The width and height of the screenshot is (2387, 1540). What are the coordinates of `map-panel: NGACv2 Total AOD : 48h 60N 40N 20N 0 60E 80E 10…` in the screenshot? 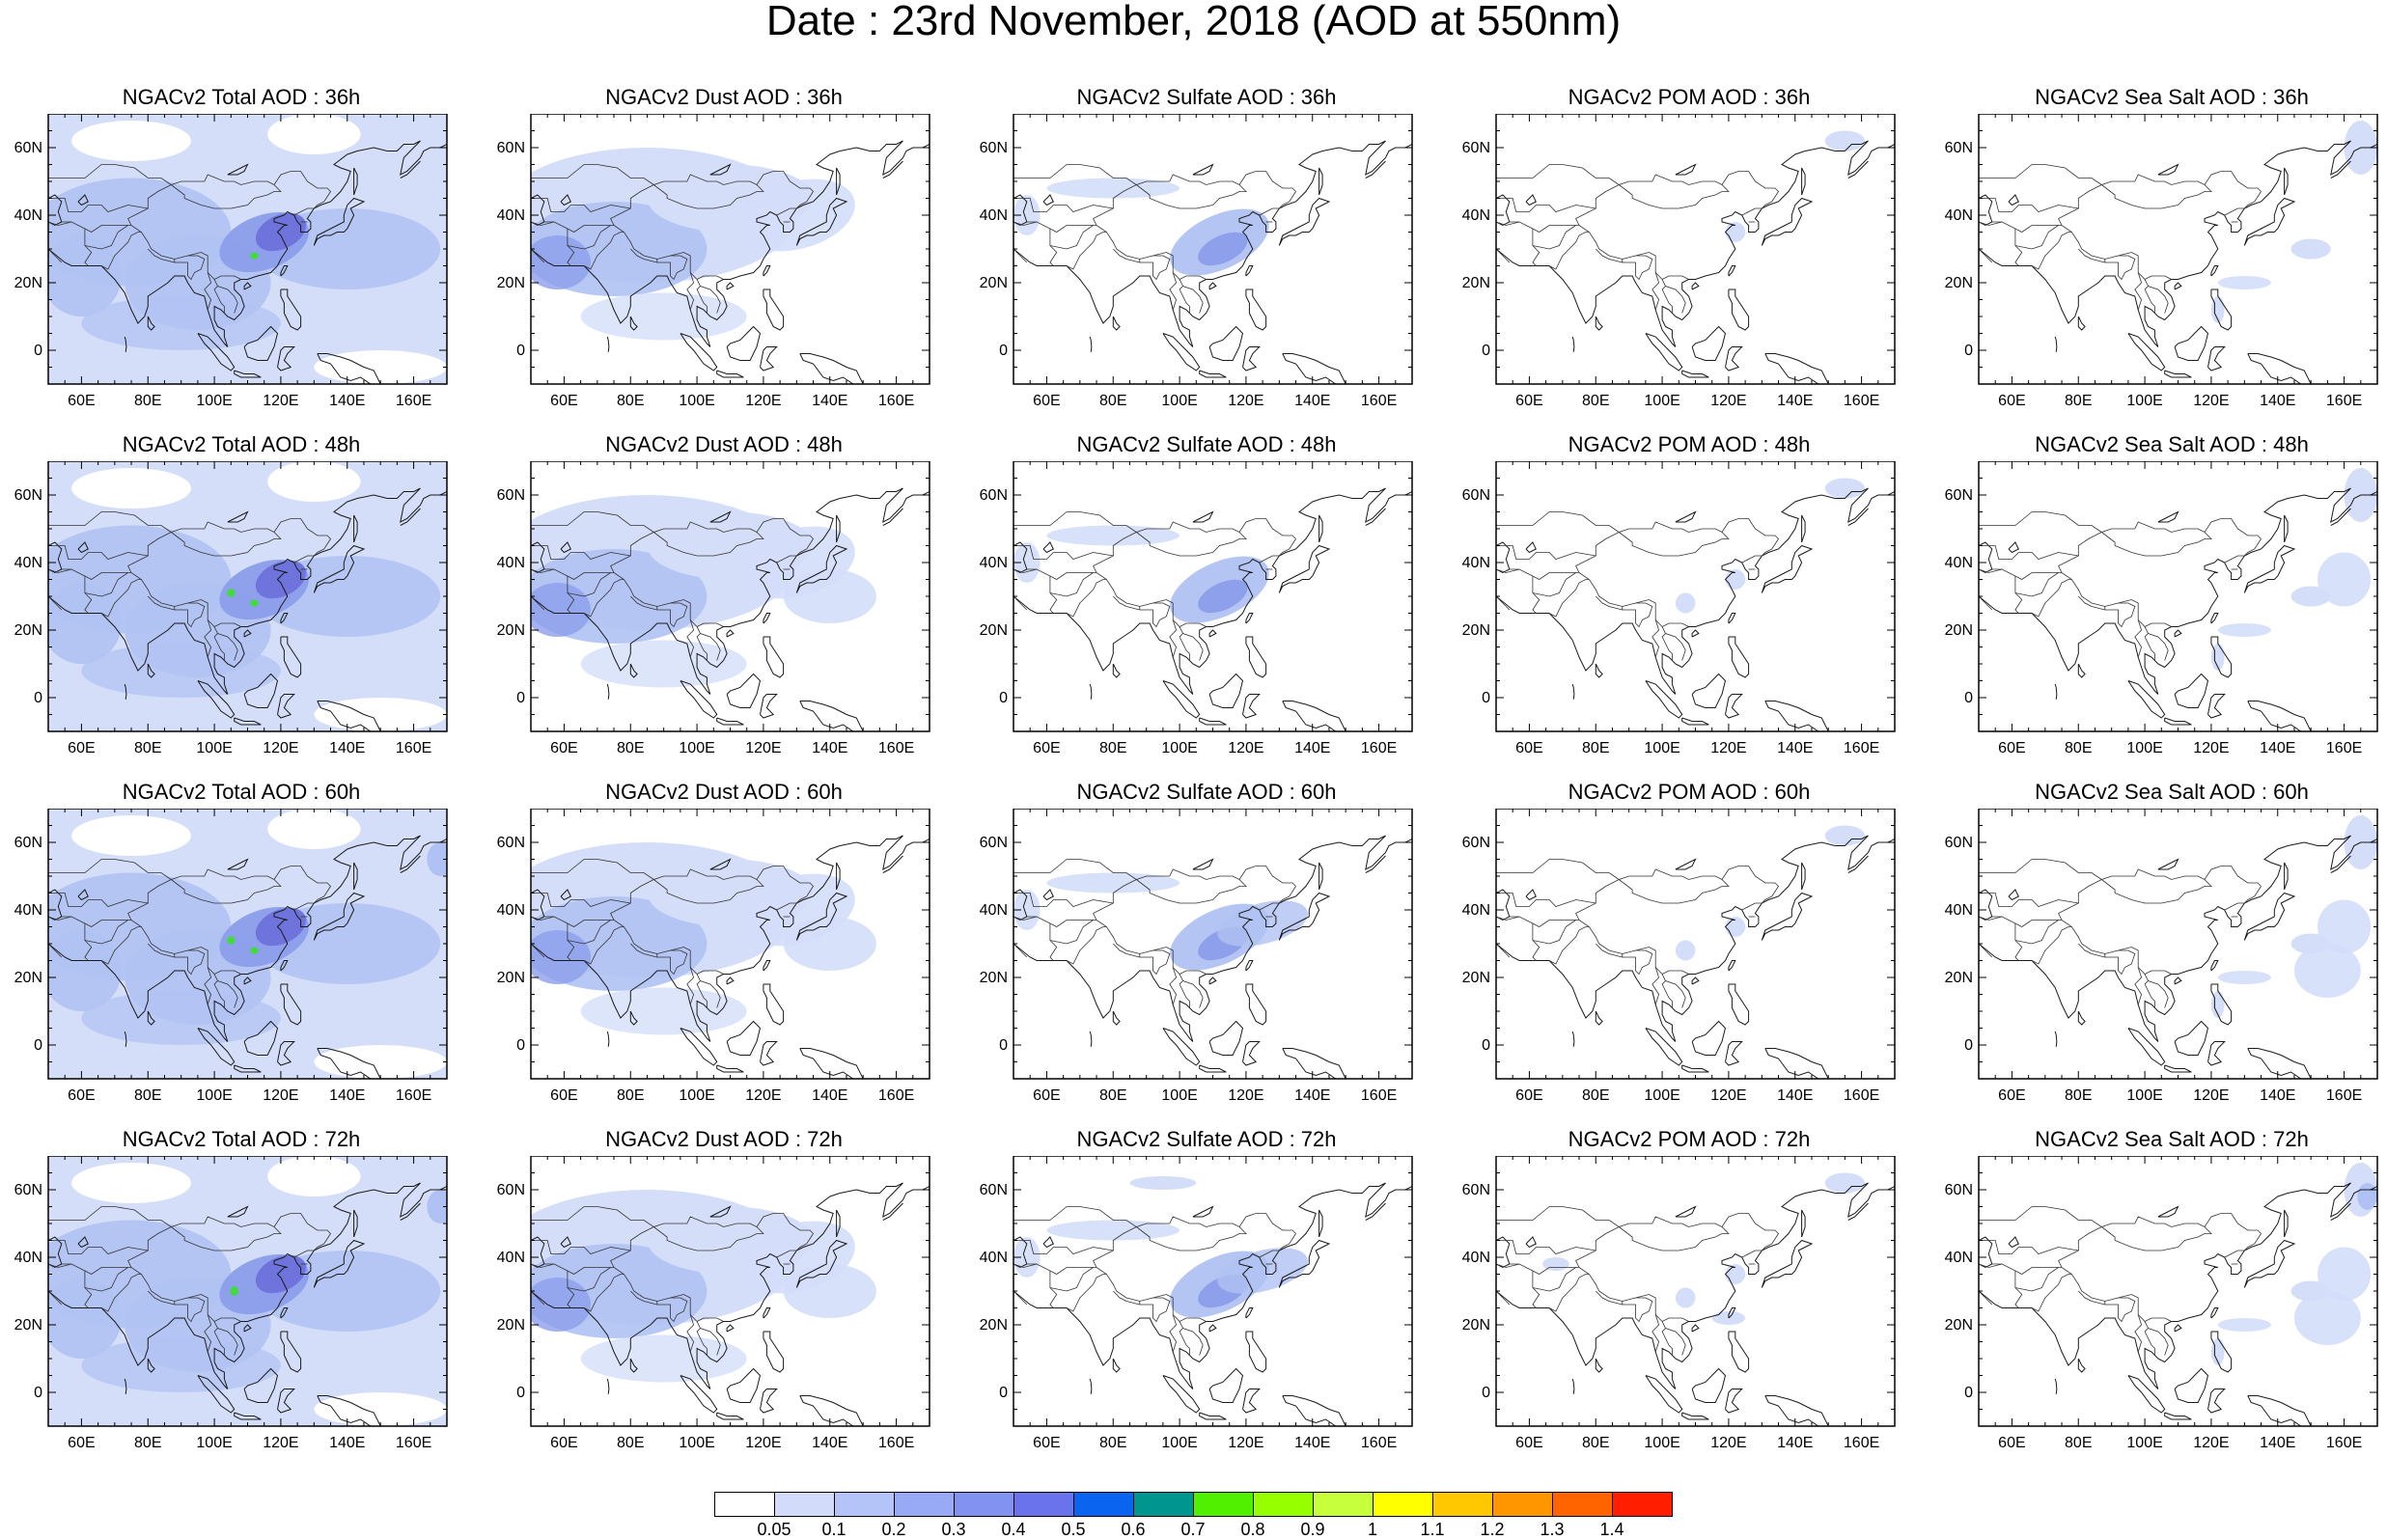 It's located at (241, 603).